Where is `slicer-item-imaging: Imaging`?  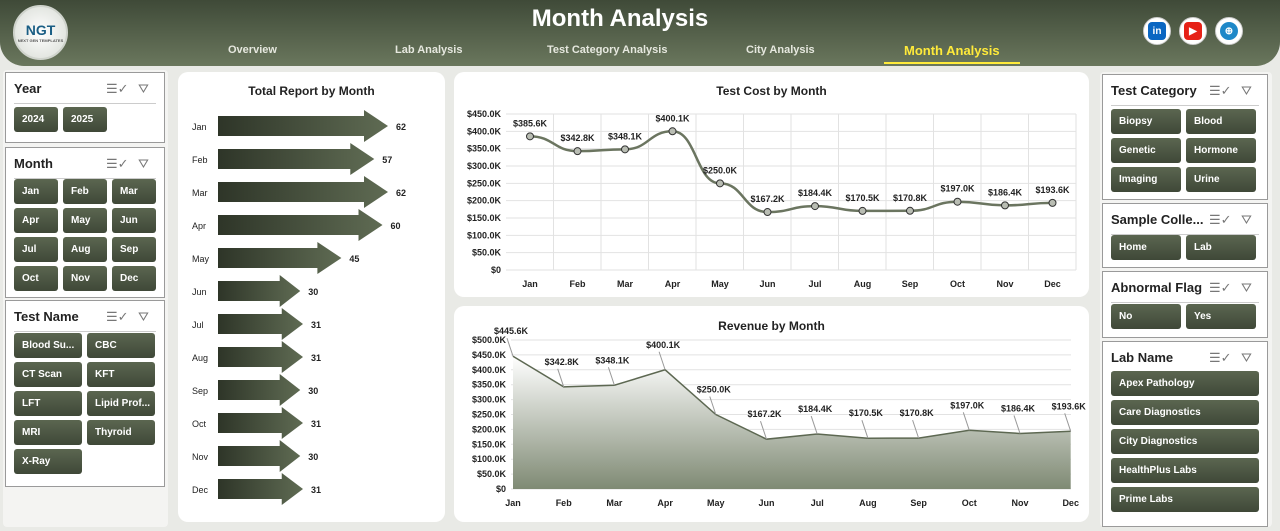 slicer-item-imaging: Imaging is located at coordinates (1146, 179).